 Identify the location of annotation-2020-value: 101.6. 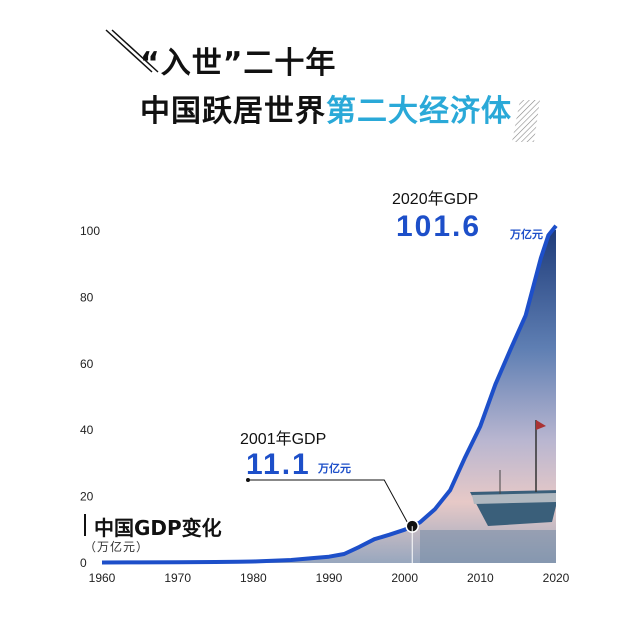
(438, 226).